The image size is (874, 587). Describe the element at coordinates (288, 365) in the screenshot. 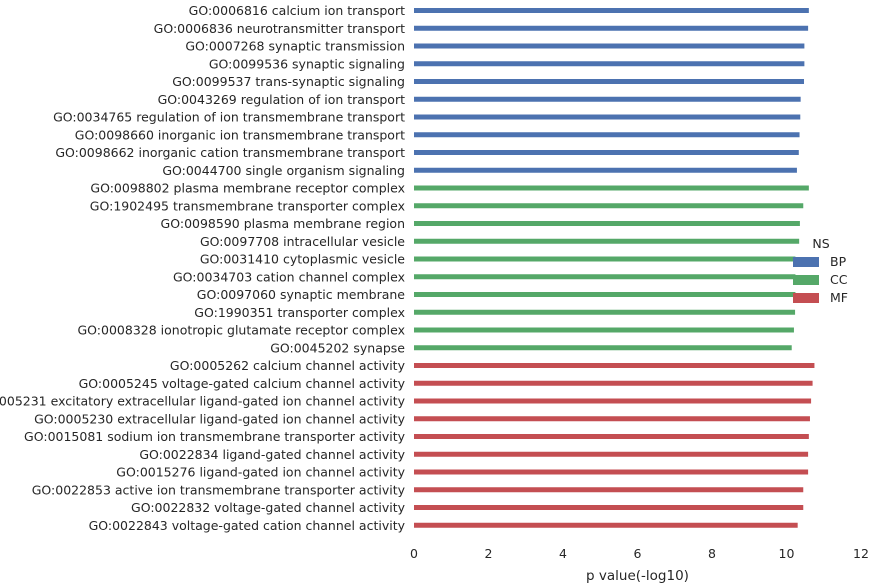

I see `category-label-21: GO:0005262 calcium channel activity` at that location.